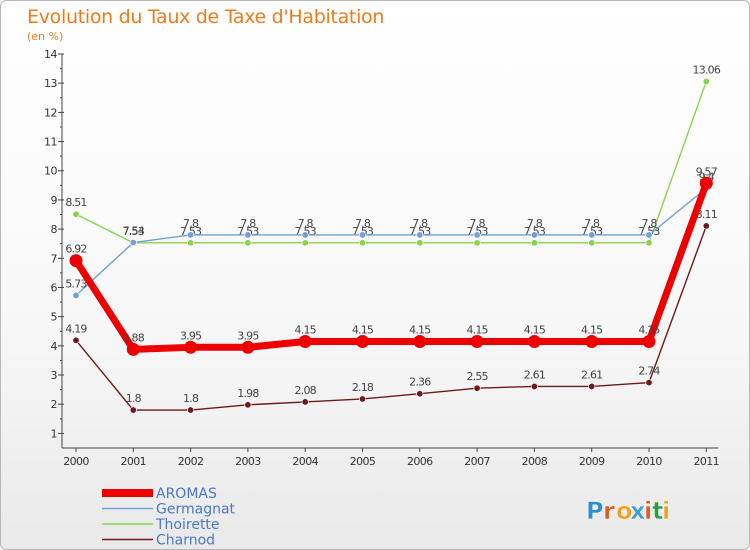 The height and width of the screenshot is (550, 750). Describe the element at coordinates (75, 202) in the screenshot. I see `data-label: 8.51` at that location.